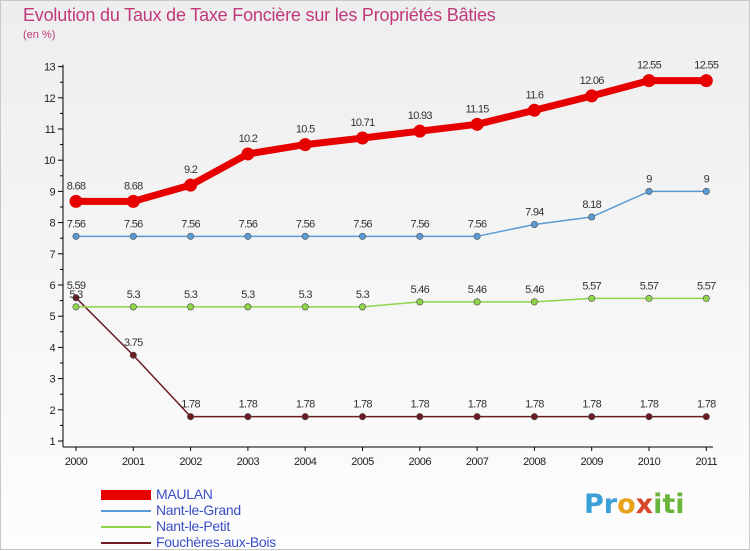  Describe the element at coordinates (52, 348) in the screenshot. I see `y-tick-label: 4` at that location.